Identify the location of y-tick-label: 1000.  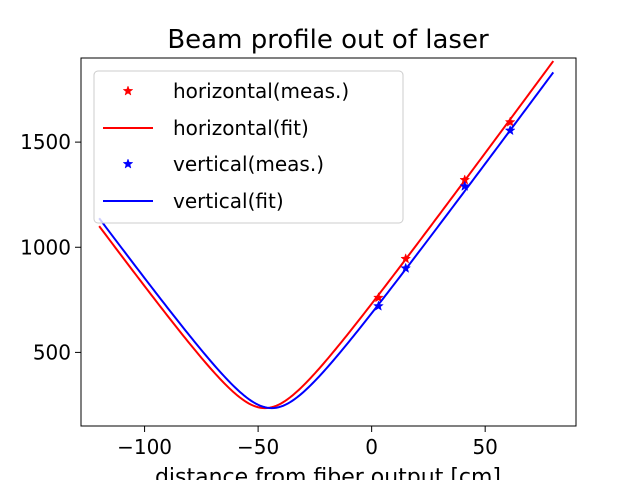
(45, 247).